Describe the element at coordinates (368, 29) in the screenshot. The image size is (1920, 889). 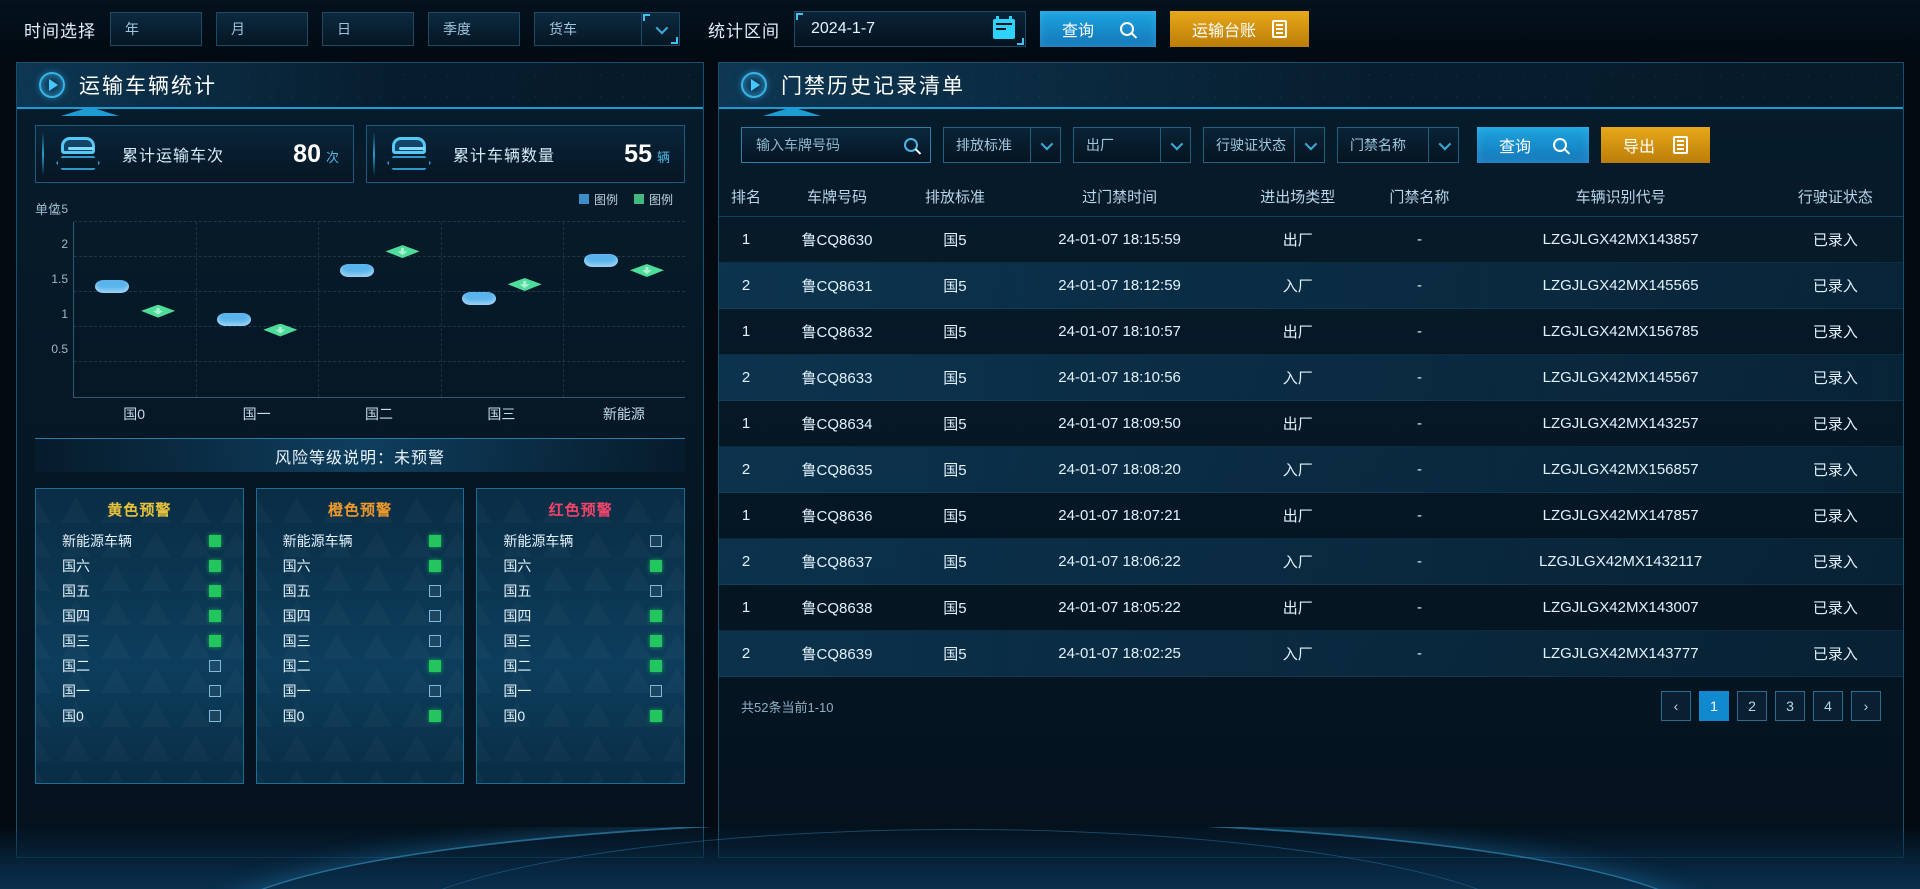
I see `time-tab-day: 日` at that location.